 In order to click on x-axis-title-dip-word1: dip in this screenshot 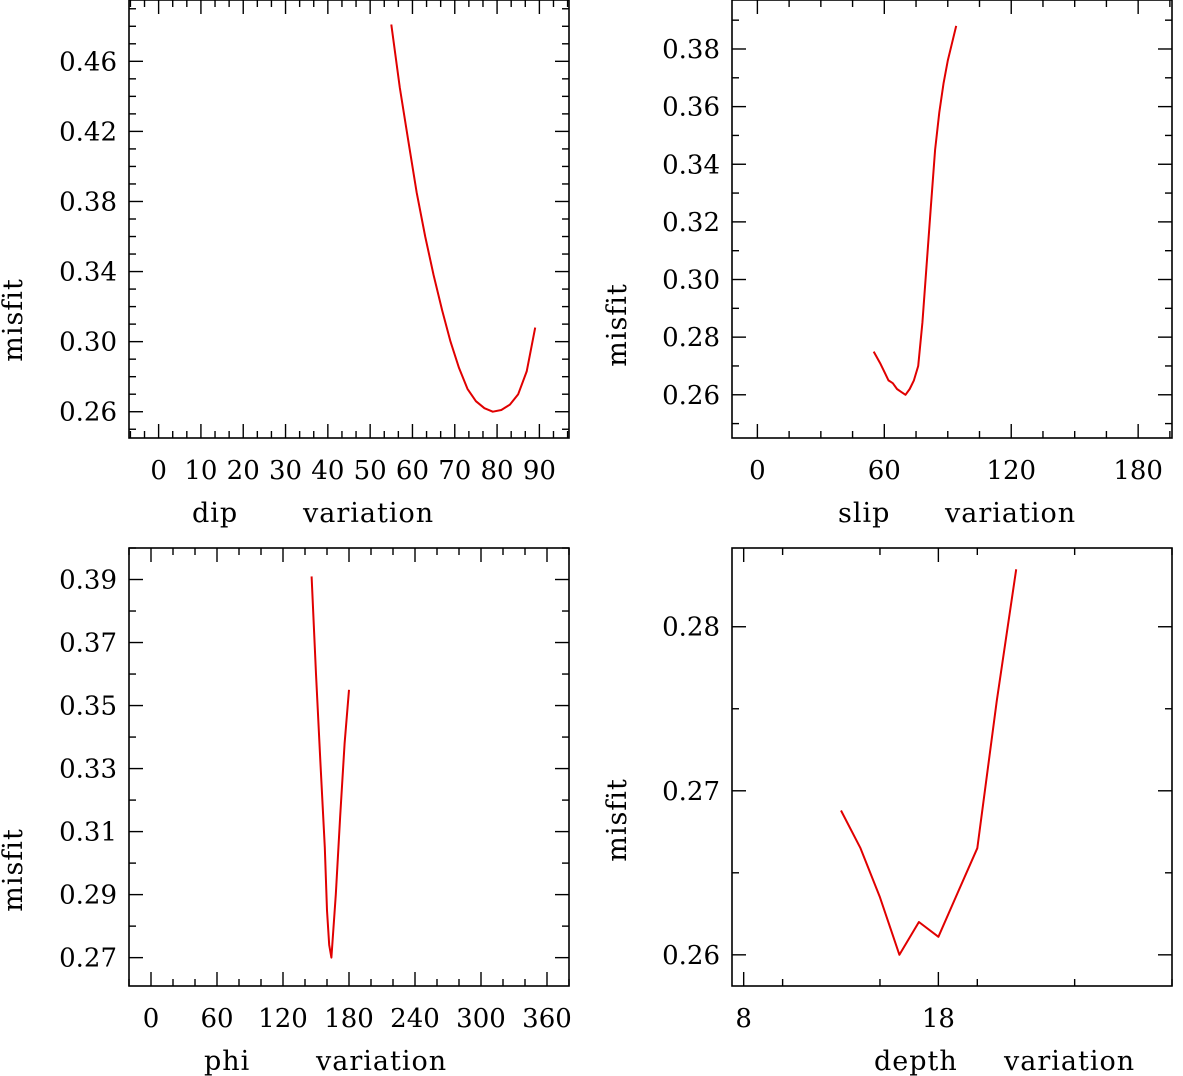, I will do `click(215, 513)`.